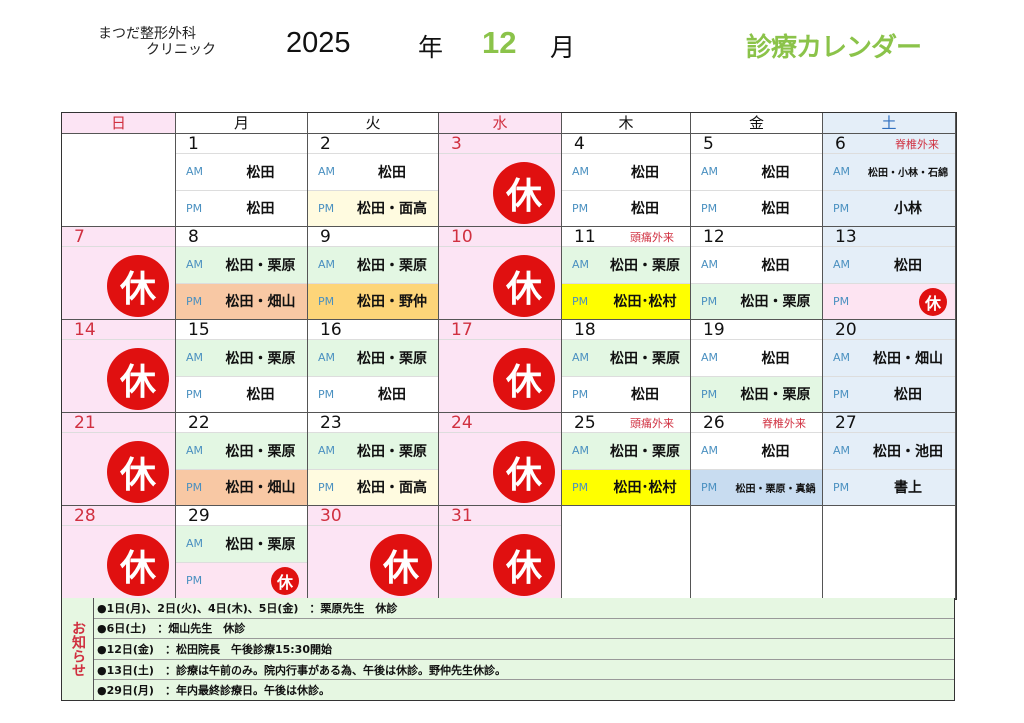  I want to click on notice-item: ●6日(土) ：畑山先生 休診, so click(524, 629).